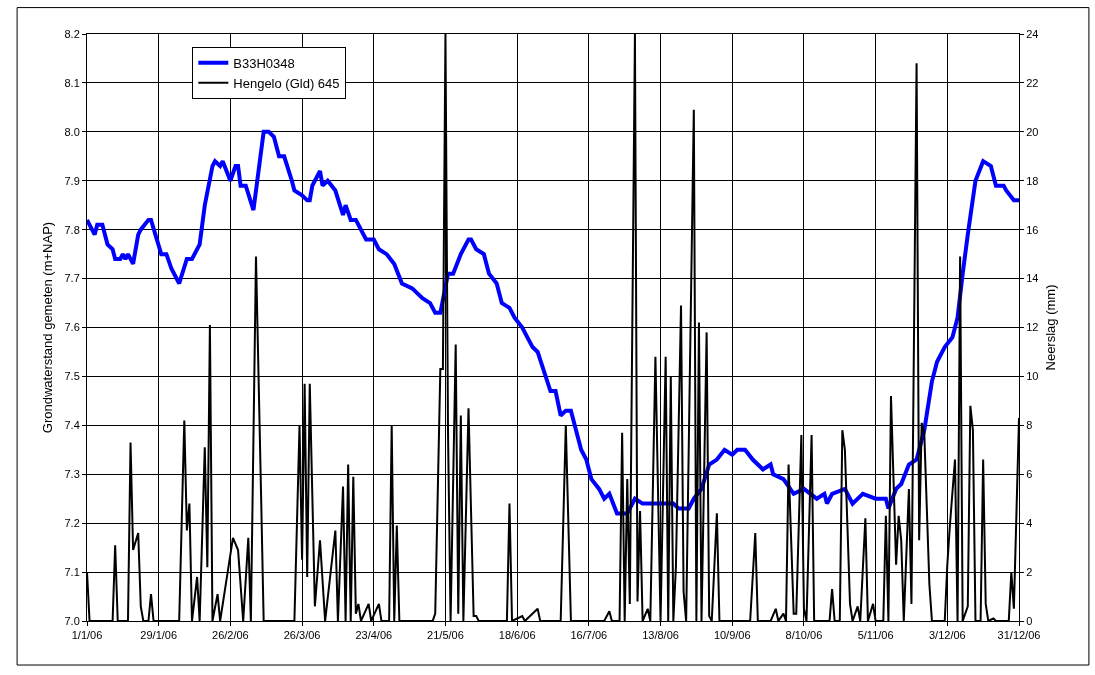  Describe the element at coordinates (732, 635) in the screenshot. I see `x-tick-label: 10/9/06` at that location.